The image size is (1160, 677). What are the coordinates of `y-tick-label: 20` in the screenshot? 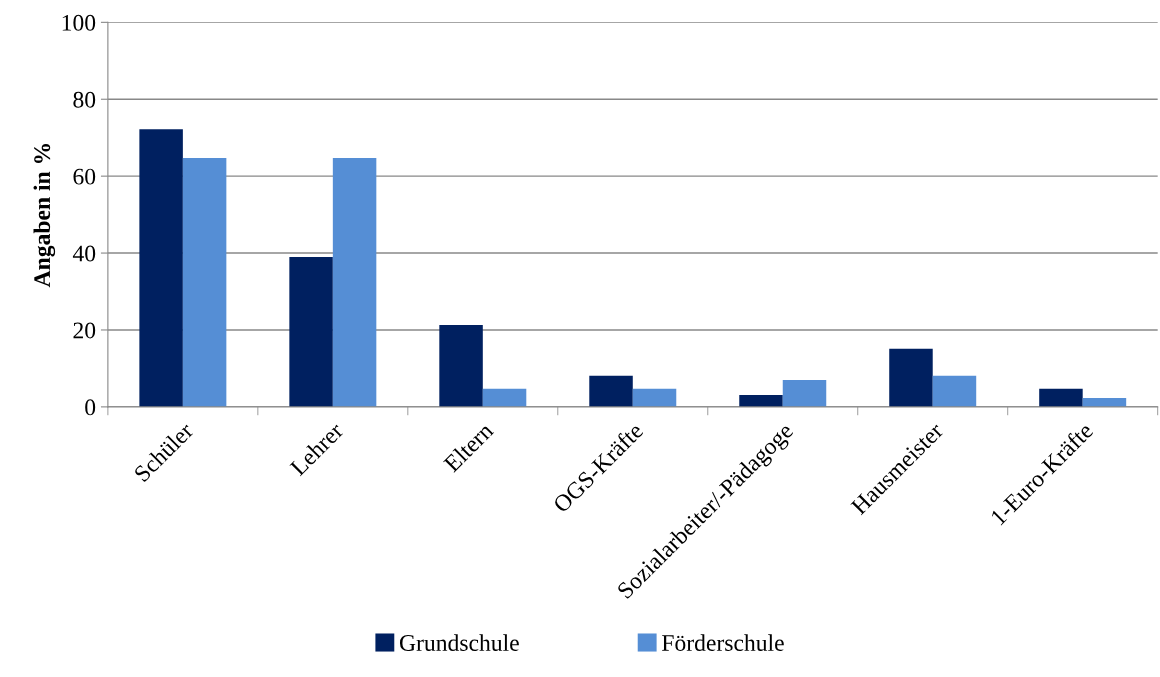 It's located at (84, 330).